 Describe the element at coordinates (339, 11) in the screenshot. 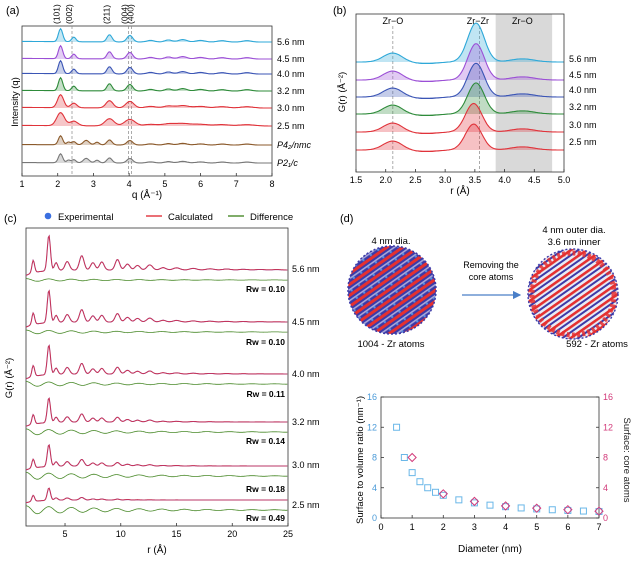

I see `panel-b-label: (b)` at that location.